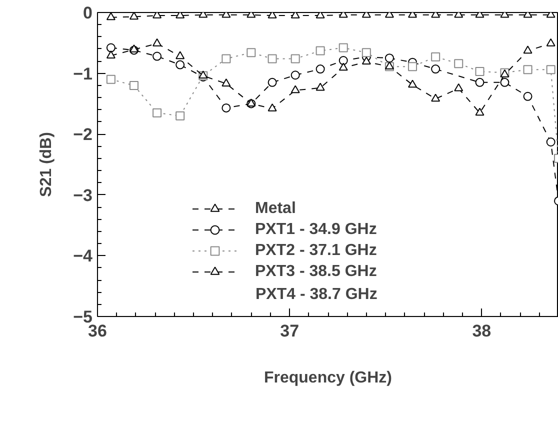  I want to click on y-tick-label: −4, so click(83, 256).